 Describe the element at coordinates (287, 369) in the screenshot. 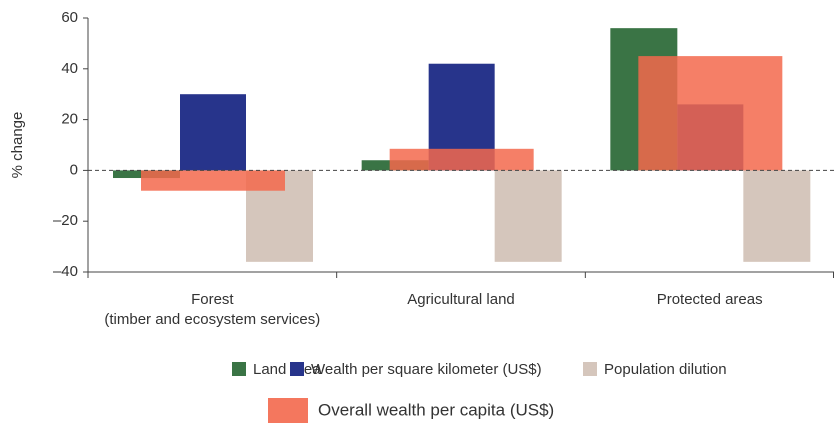

I see `legend-label: Land area` at that location.